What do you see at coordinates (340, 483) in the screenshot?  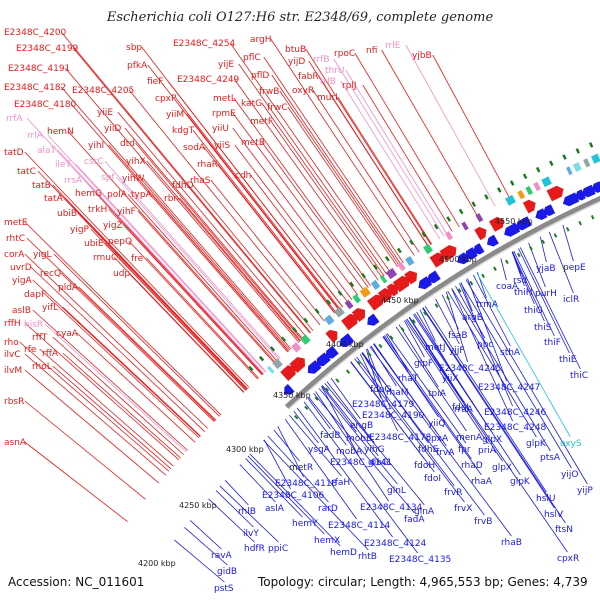 I see `gene-label: rfaH` at bounding box center [340, 483].